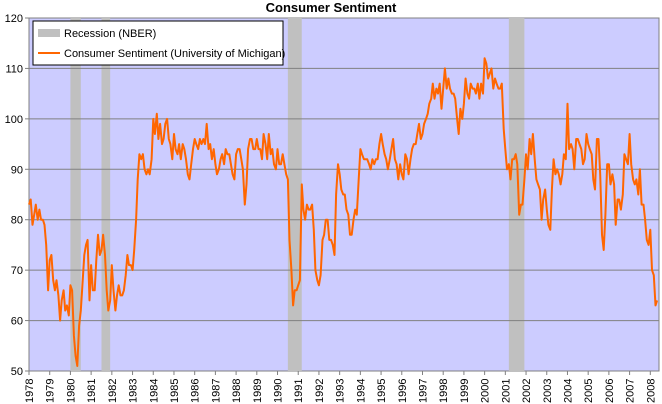 The image size is (662, 404). Describe the element at coordinates (14, 69) in the screenshot. I see `y-tick-label-110: 110` at that location.